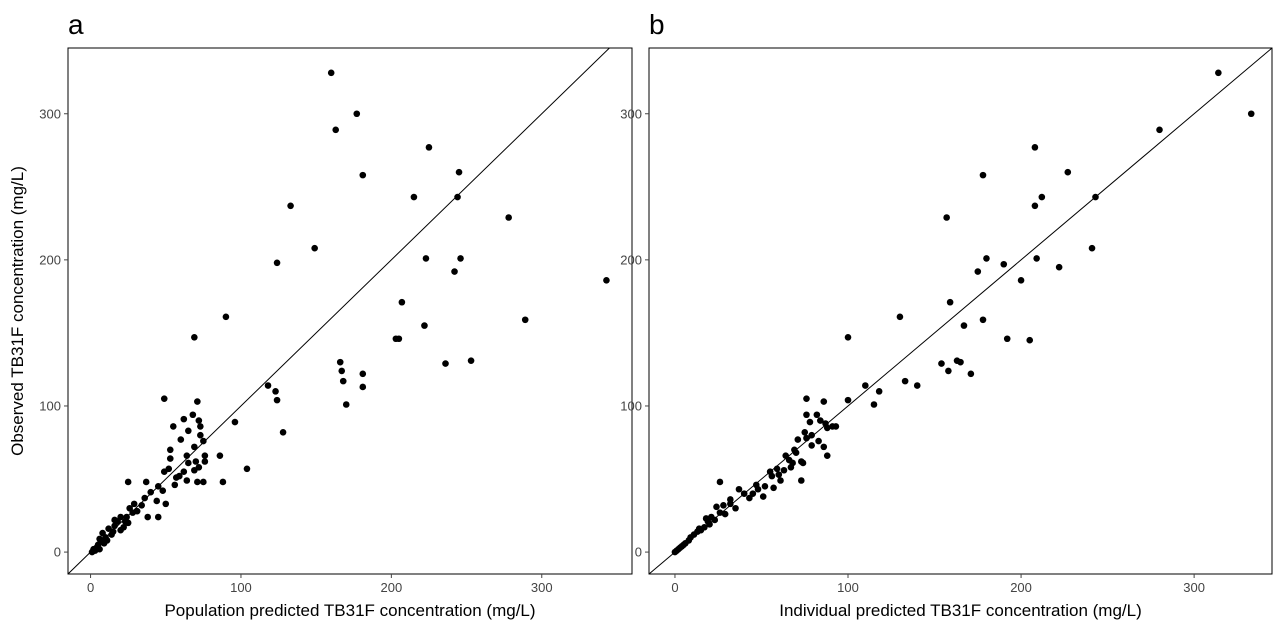  What do you see at coordinates (76, 24) in the screenshot?
I see `panel-label: a` at bounding box center [76, 24].